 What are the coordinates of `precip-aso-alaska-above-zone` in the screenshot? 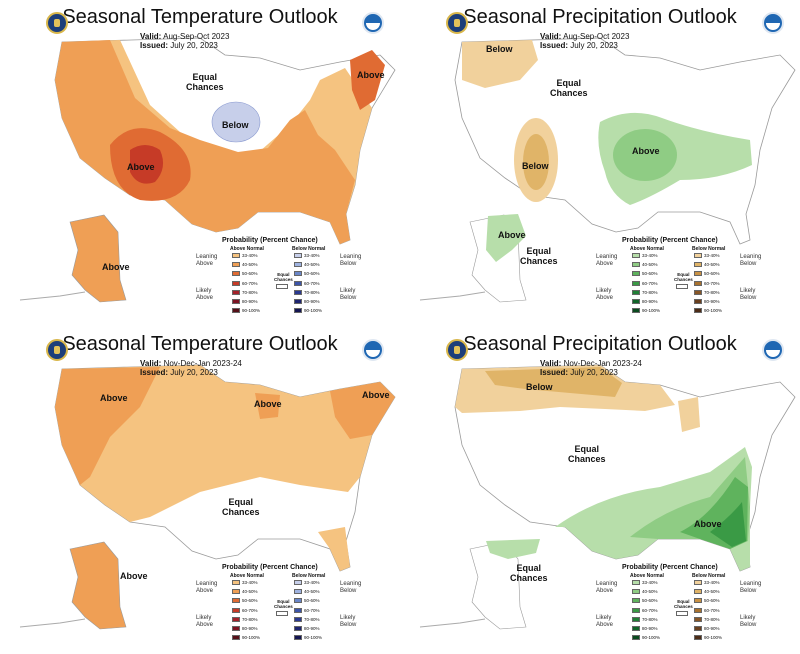 It's located at (506, 238).